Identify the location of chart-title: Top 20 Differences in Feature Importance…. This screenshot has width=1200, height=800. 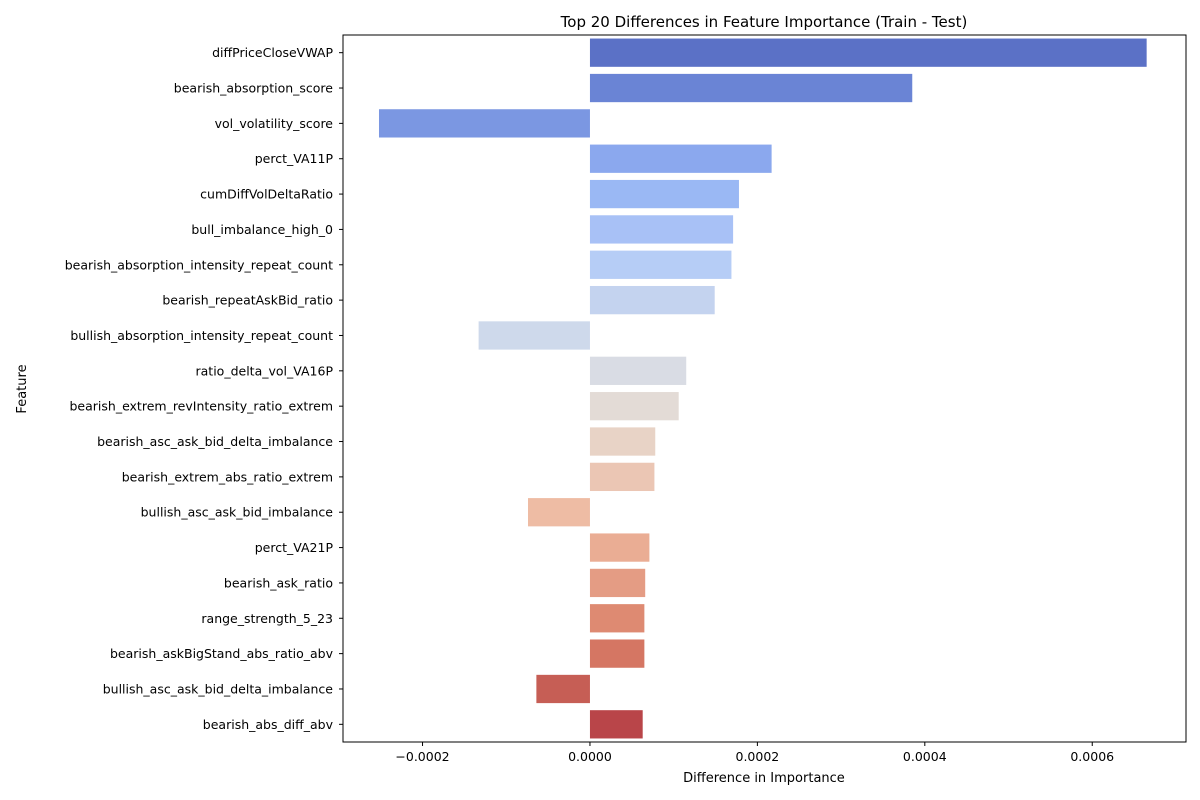
(764, 22).